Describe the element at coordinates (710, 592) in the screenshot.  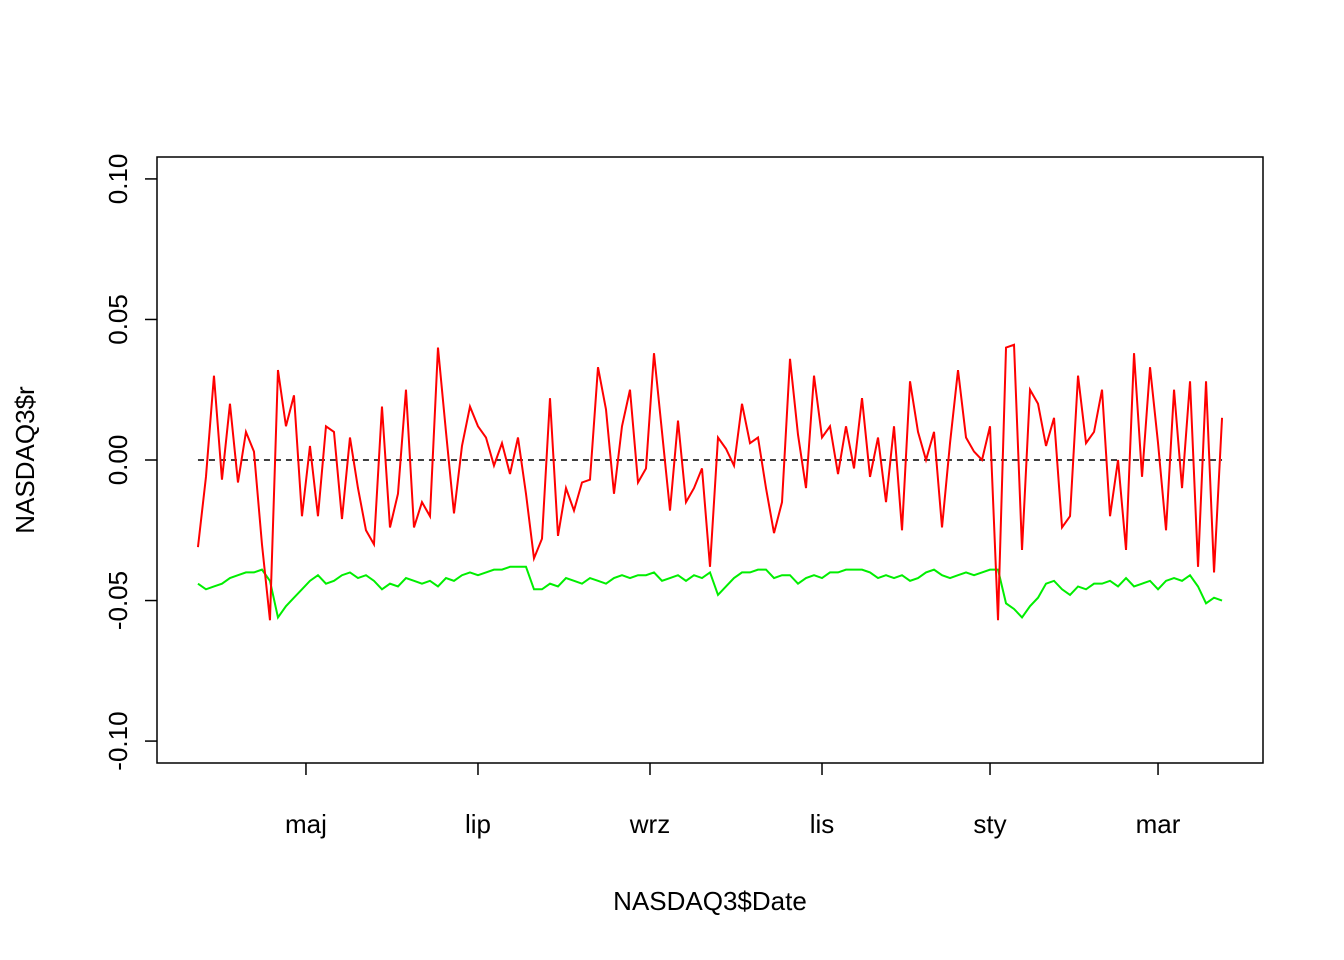
I see `data-line` at that location.